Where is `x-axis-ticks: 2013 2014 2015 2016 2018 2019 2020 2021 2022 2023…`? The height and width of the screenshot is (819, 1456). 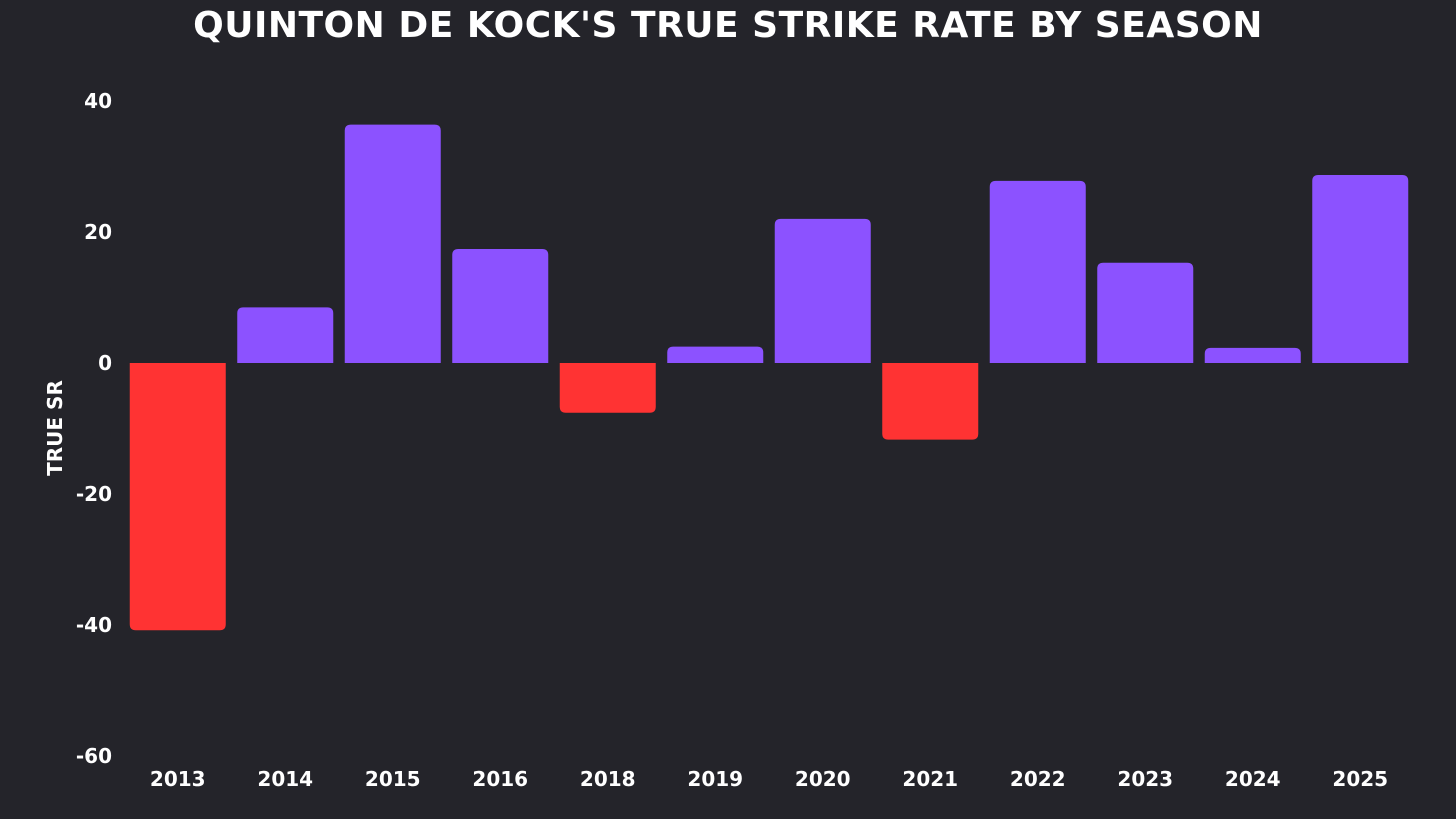 x-axis-ticks: 2013 2014 2015 2016 2018 2019 2020 2021 2022 2023… is located at coordinates (769, 779).